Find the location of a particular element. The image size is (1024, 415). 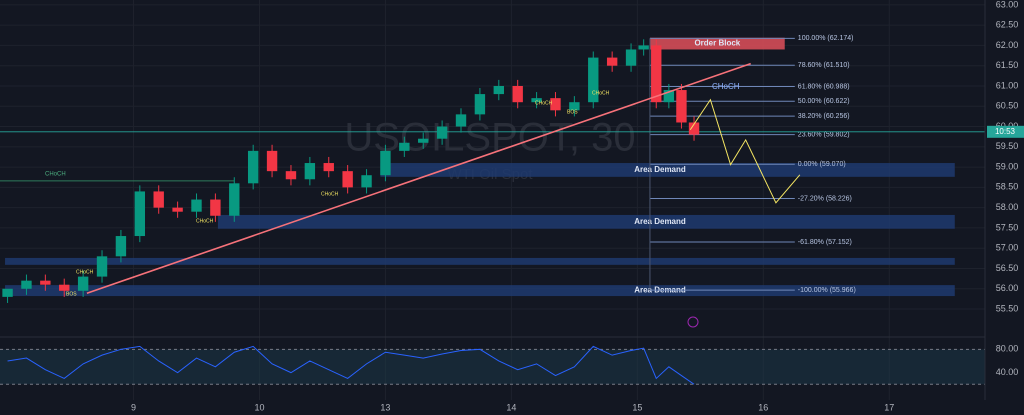

y-tick-label: 59.50 is located at coordinates (1007, 146).